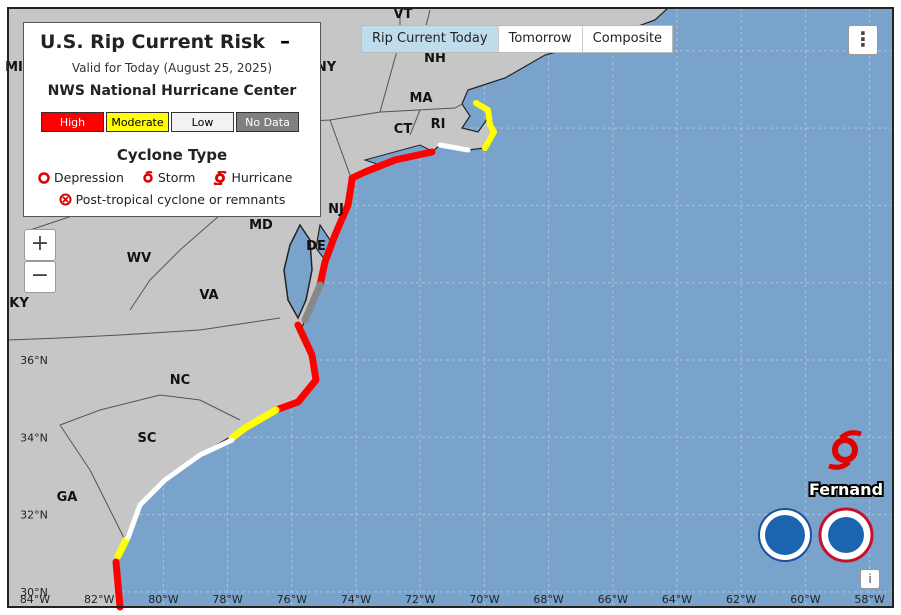 The width and height of the screenshot is (901, 615). I want to click on info-button: i, so click(870, 579).